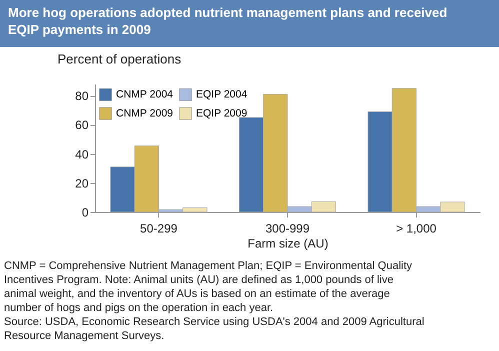  I want to click on x-tick-label: > 1,000, so click(416, 229).